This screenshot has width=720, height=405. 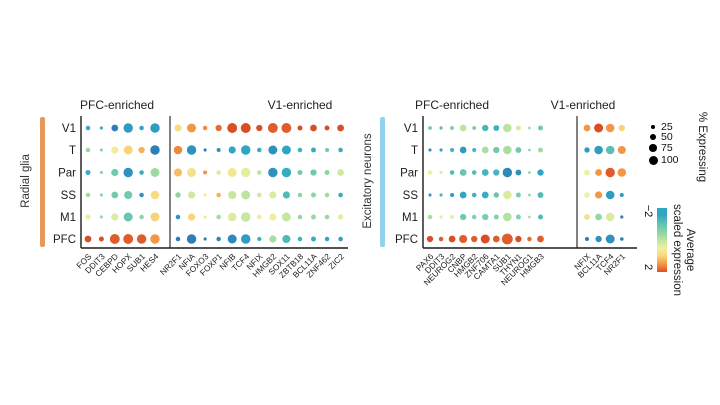 What do you see at coordinates (496, 217) in the screenshot?
I see `dot-M1-CAMTA1` at bounding box center [496, 217].